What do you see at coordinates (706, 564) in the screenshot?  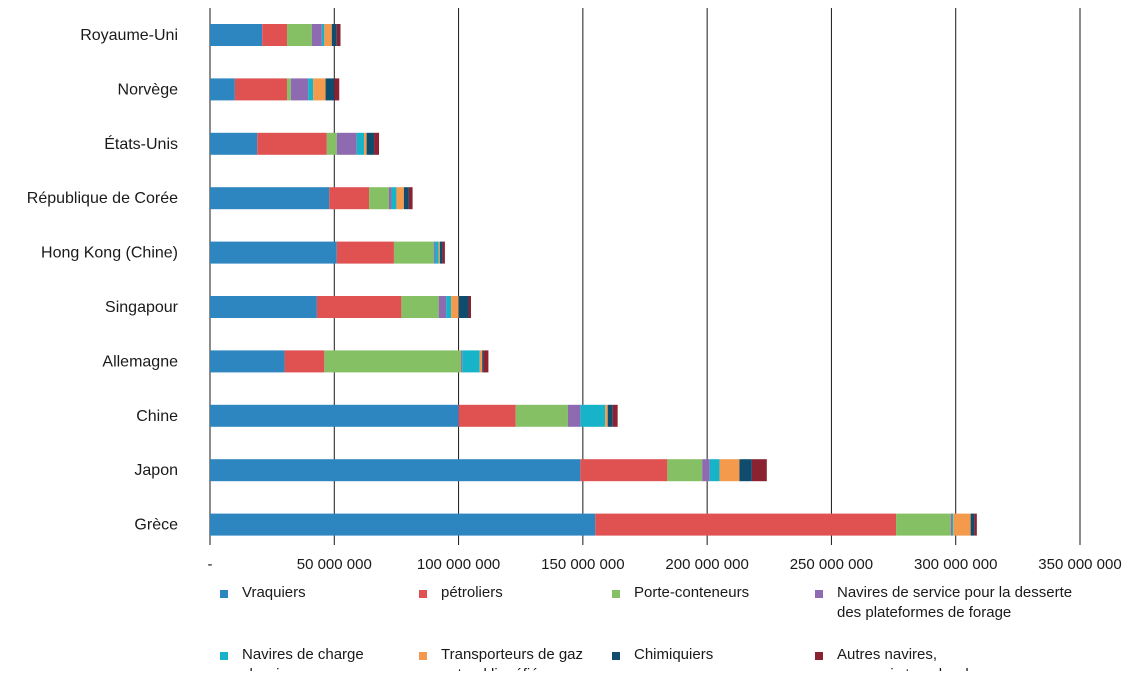 I see `x-tick-label: 200 000 000` at bounding box center [706, 564].